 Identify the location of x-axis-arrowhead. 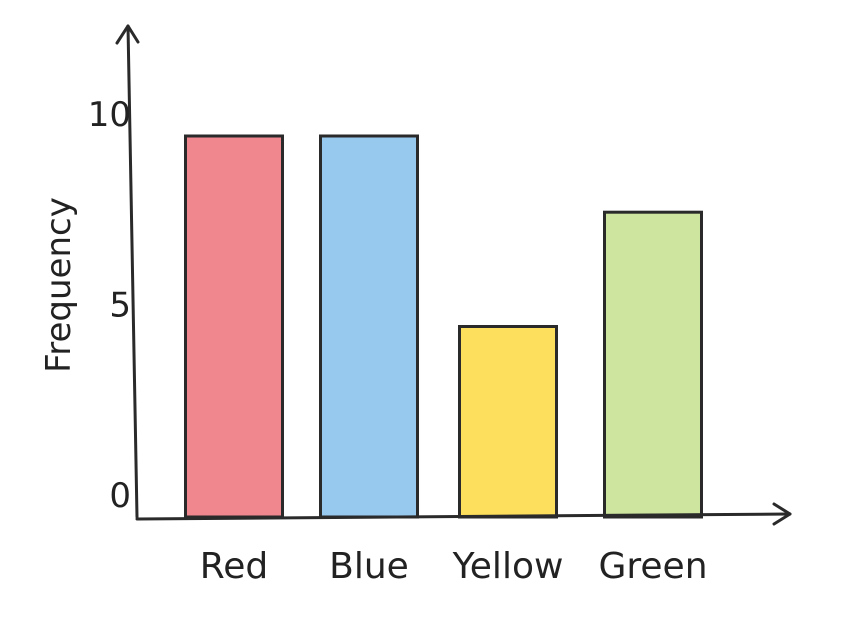
(782, 514).